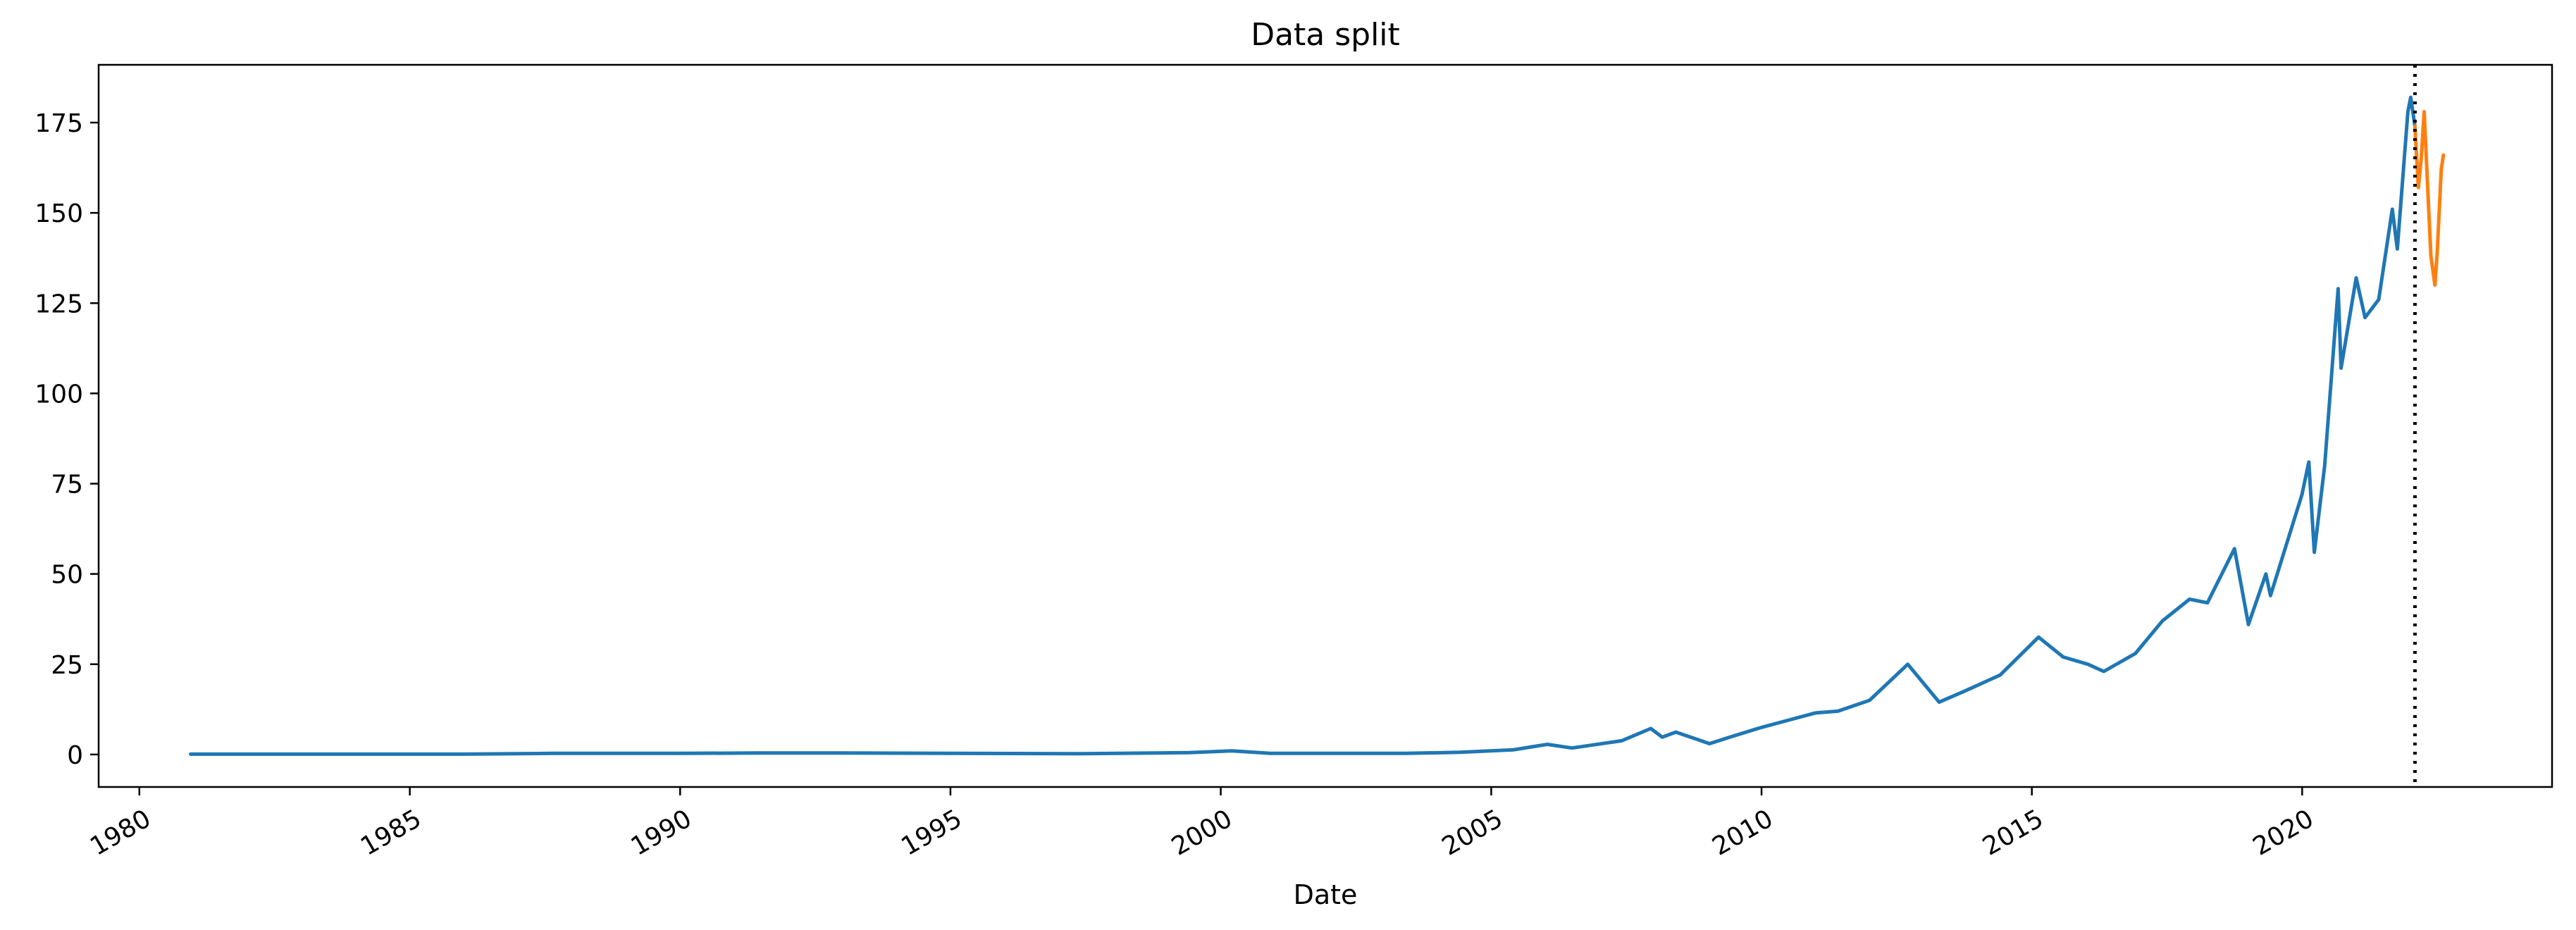 The width and height of the screenshot is (2576, 930). I want to click on test-series-line, so click(2429, 199).